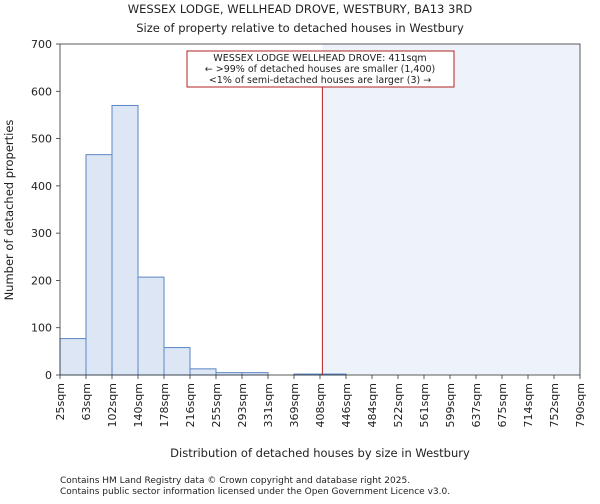  I want to click on y-tick-label: 700, so click(41, 44).